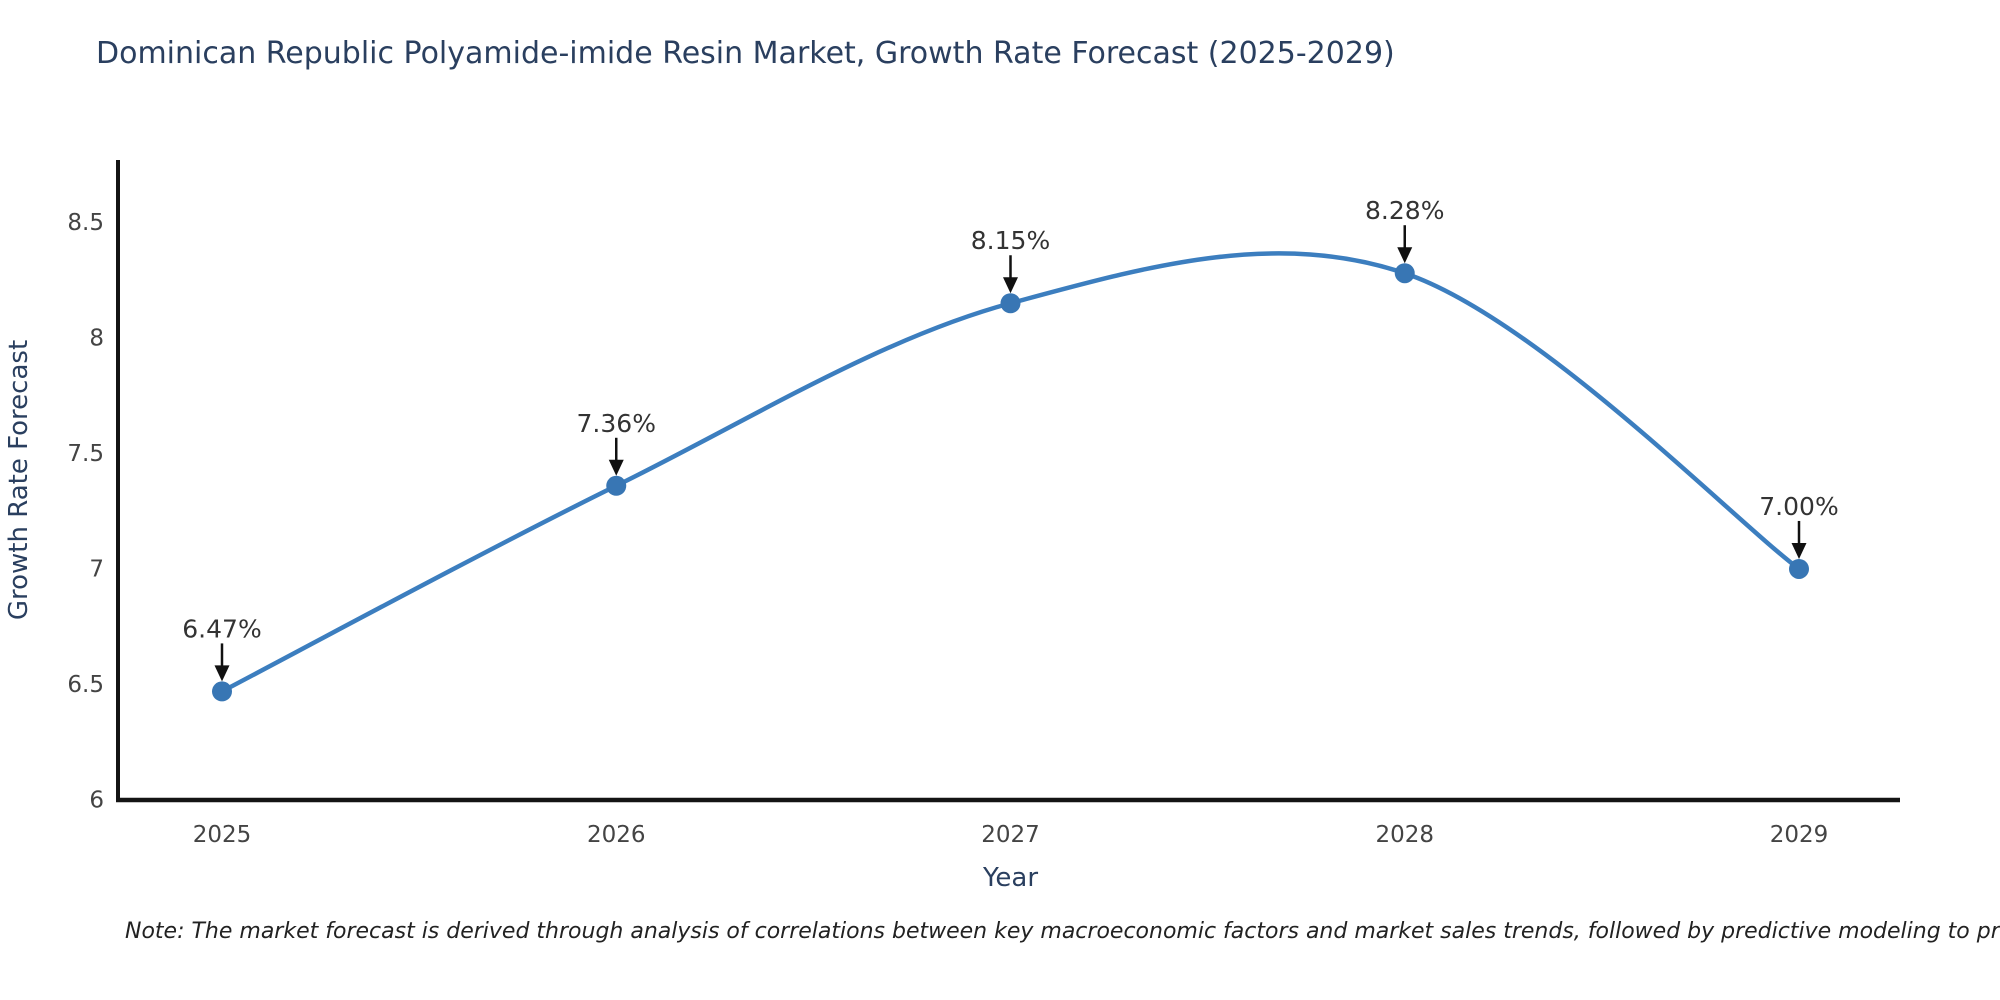  I want to click on y-tick-label: 8, so click(96, 338).